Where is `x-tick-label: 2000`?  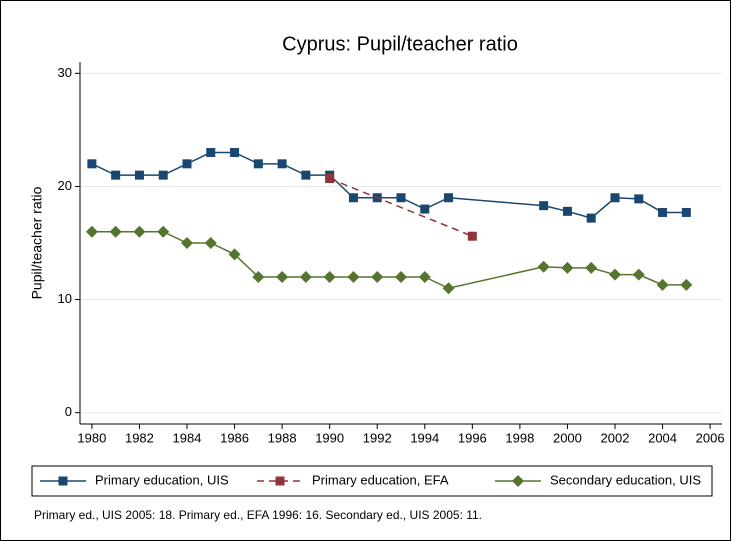 x-tick-label: 2000 is located at coordinates (567, 437).